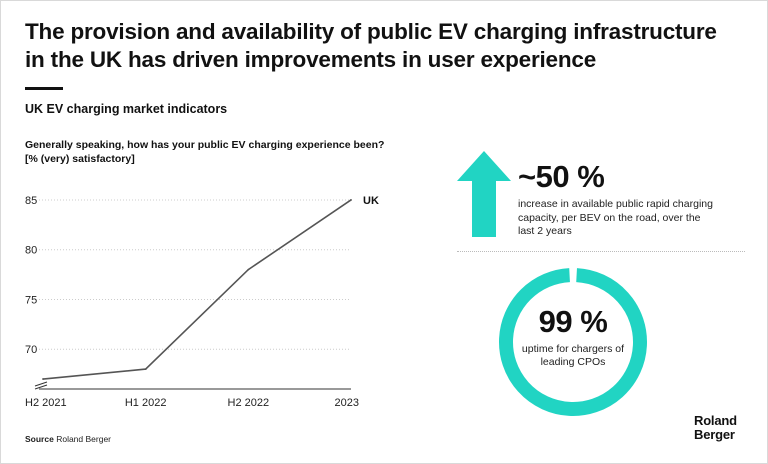 The height and width of the screenshot is (464, 768). What do you see at coordinates (561, 176) in the screenshot?
I see `capacity-stat-value: ~50 %` at bounding box center [561, 176].